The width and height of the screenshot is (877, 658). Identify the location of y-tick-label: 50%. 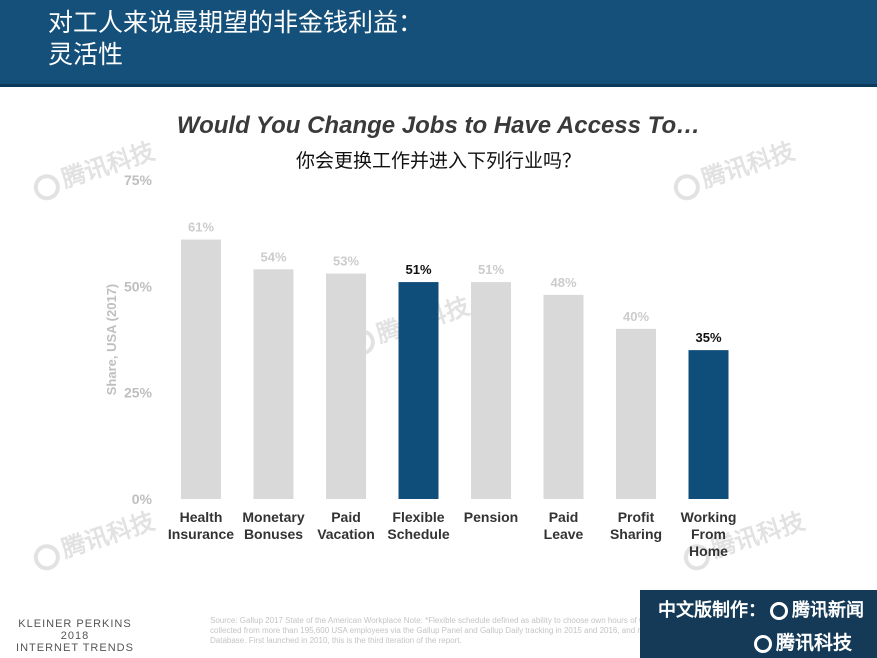
(138, 286).